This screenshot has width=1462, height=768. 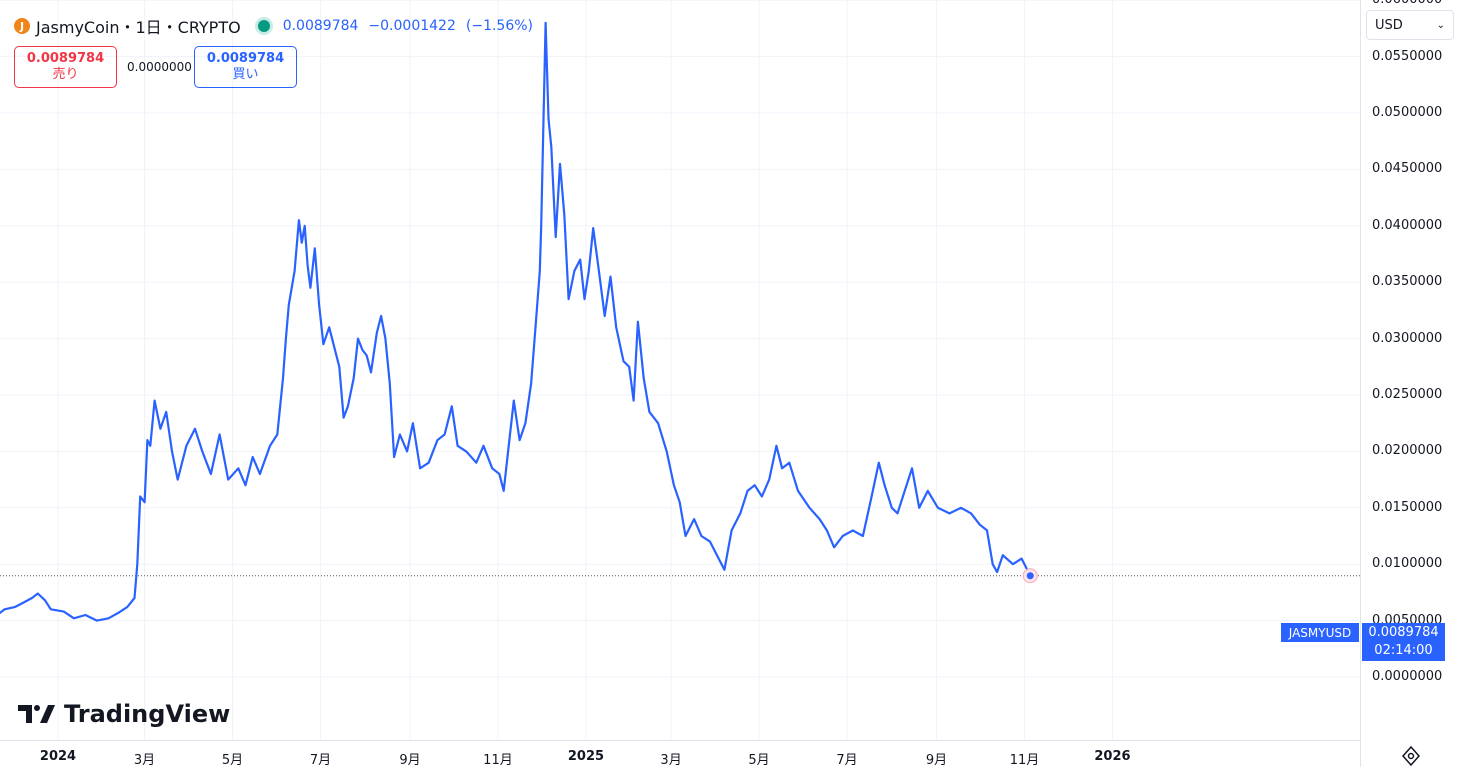 What do you see at coordinates (1411, 383) in the screenshot?
I see `price-axis` at bounding box center [1411, 383].